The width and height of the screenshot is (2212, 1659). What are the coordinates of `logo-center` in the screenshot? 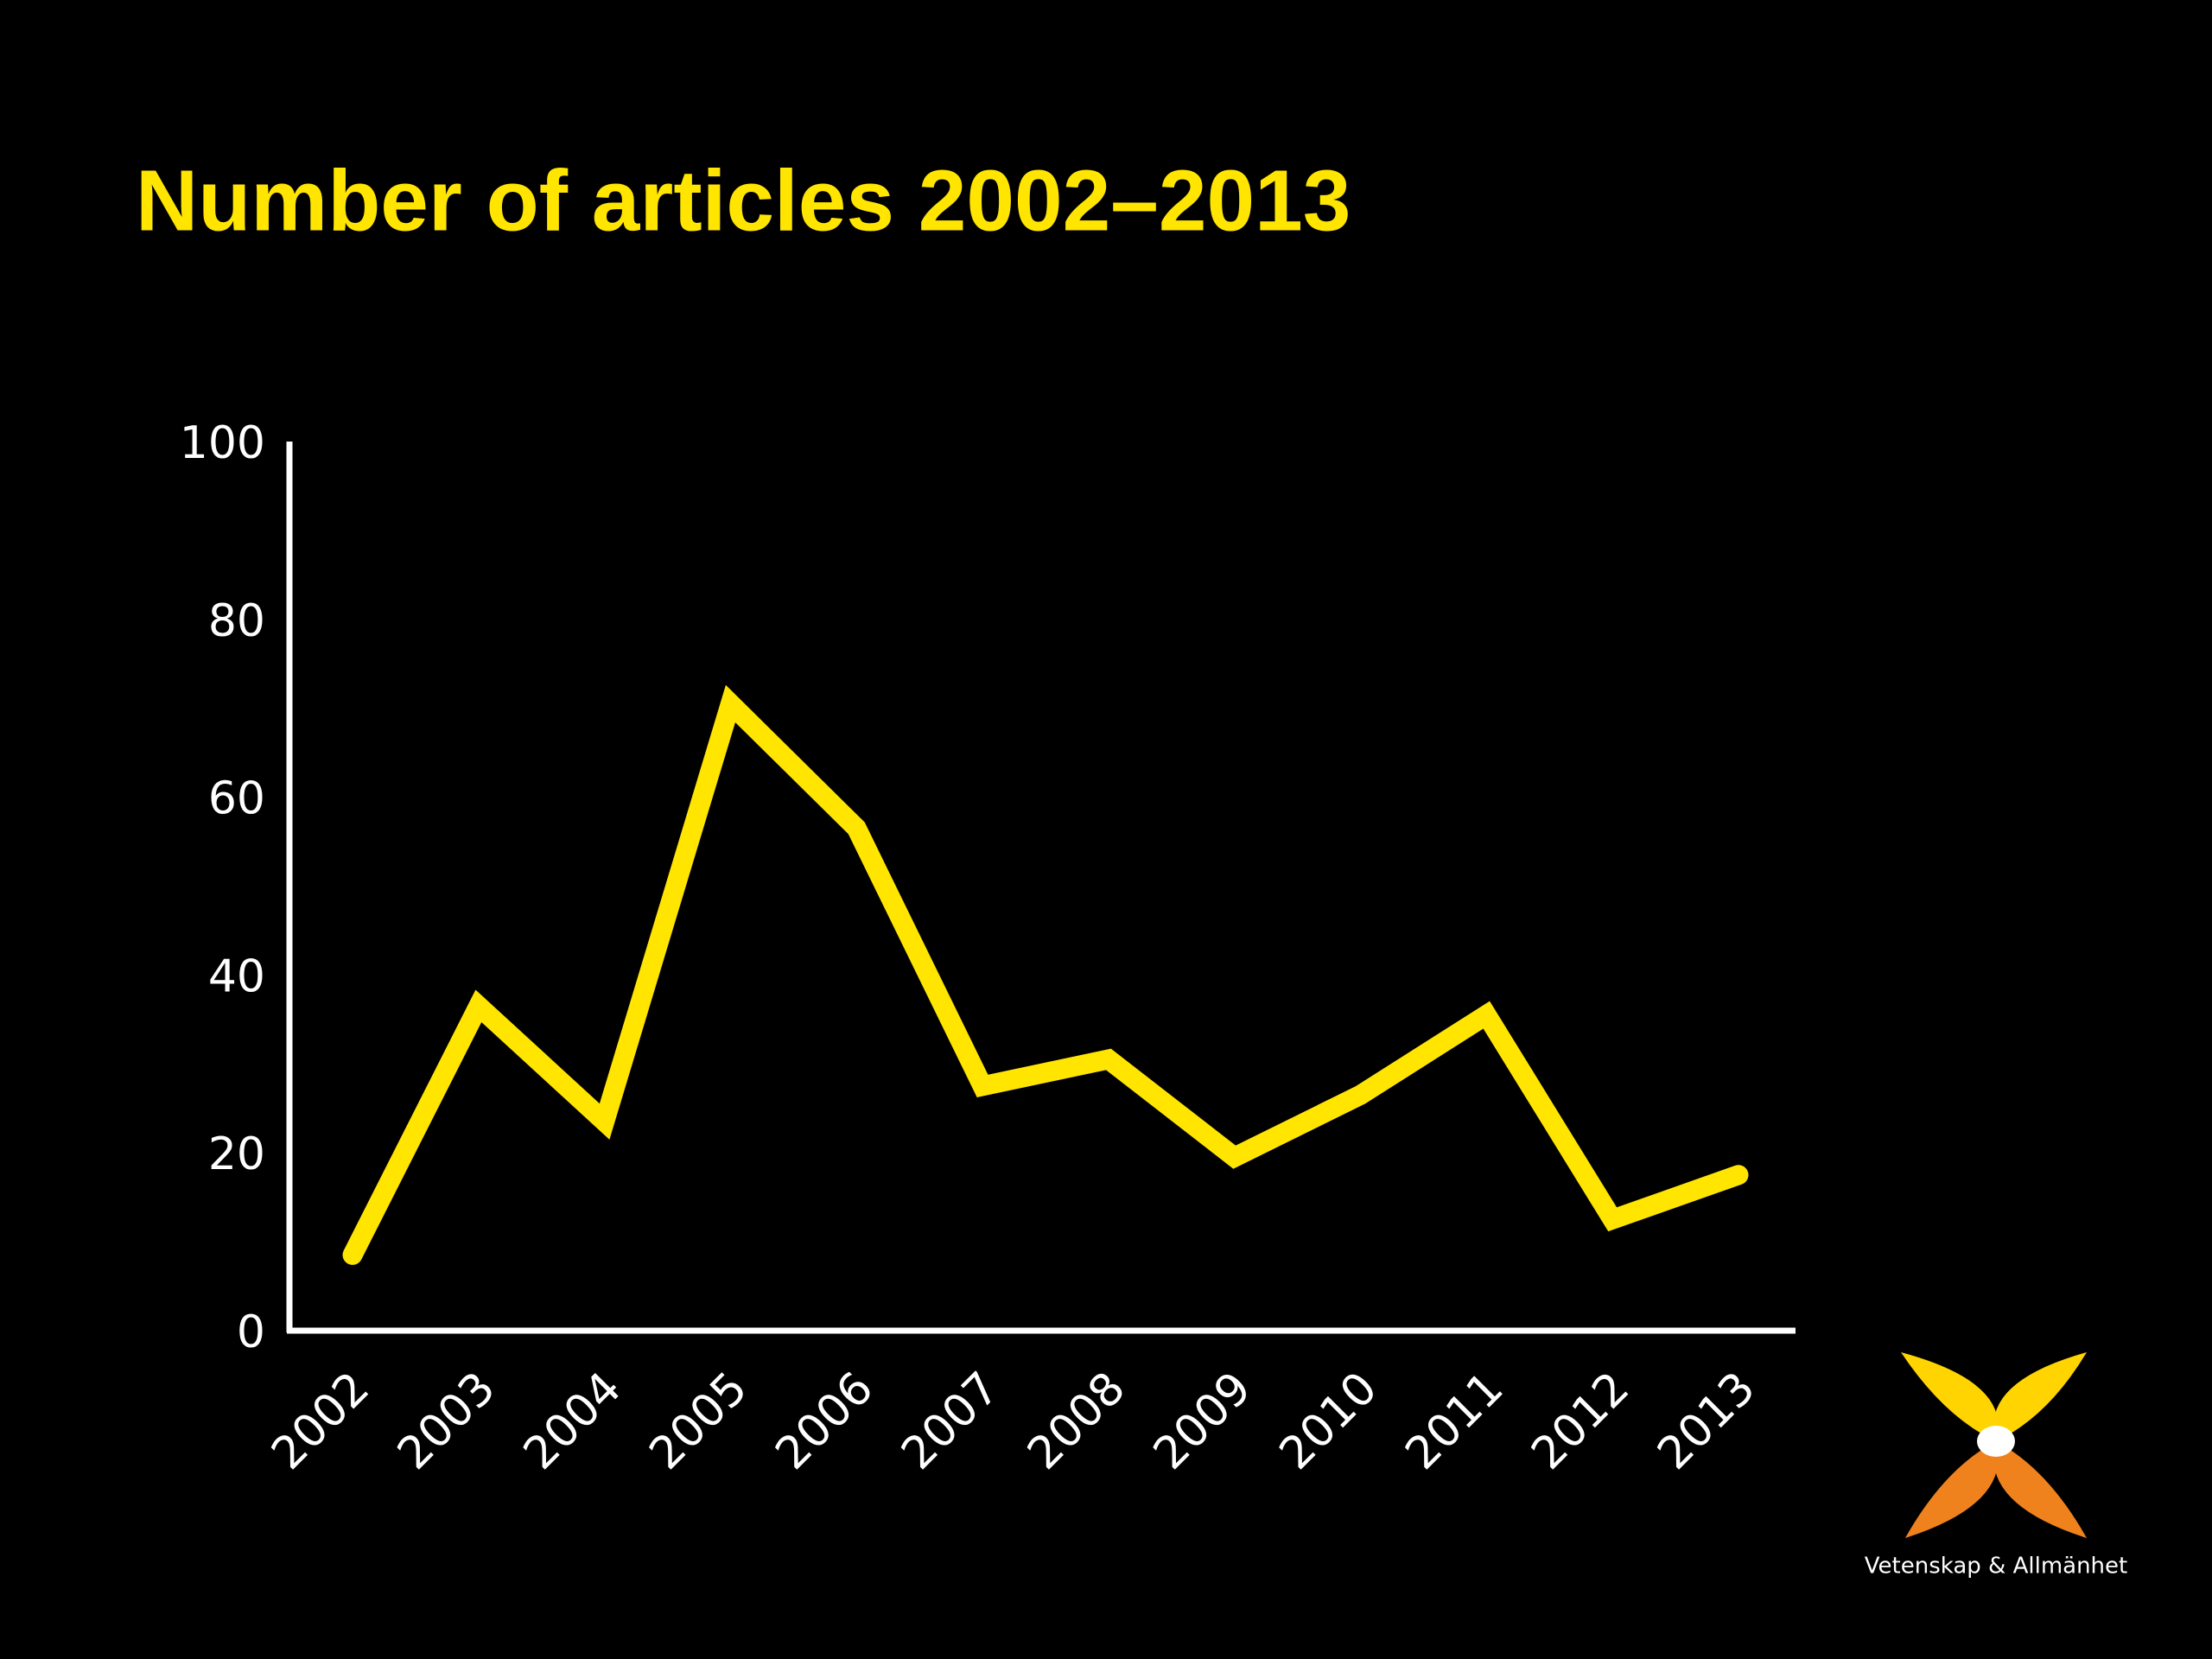 It's located at (1996, 1441).